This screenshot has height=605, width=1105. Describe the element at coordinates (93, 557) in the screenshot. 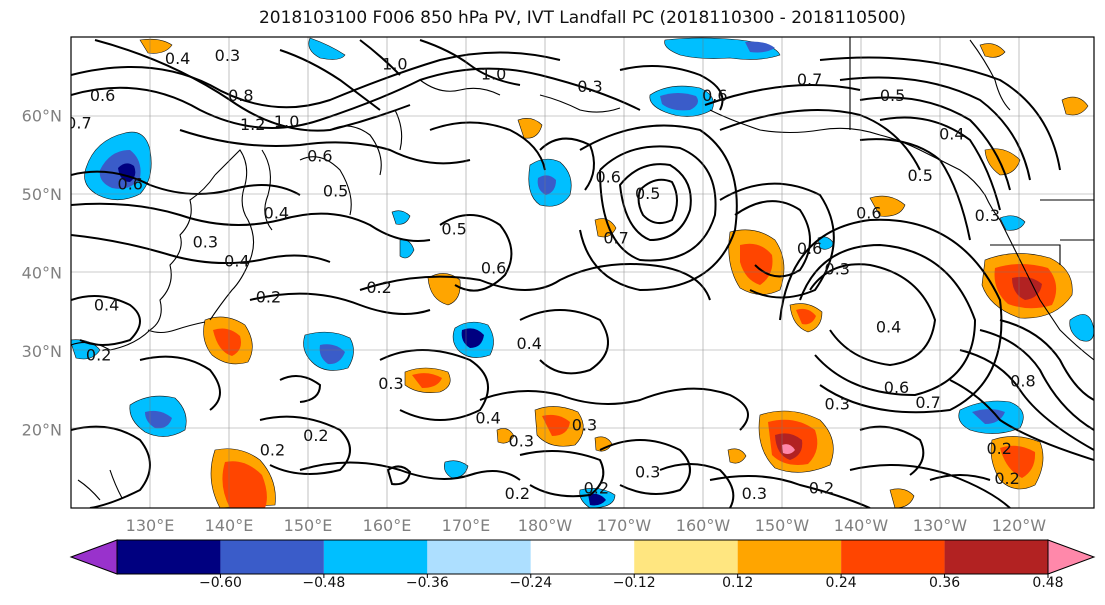

I see `colorbar-extend-low` at that location.